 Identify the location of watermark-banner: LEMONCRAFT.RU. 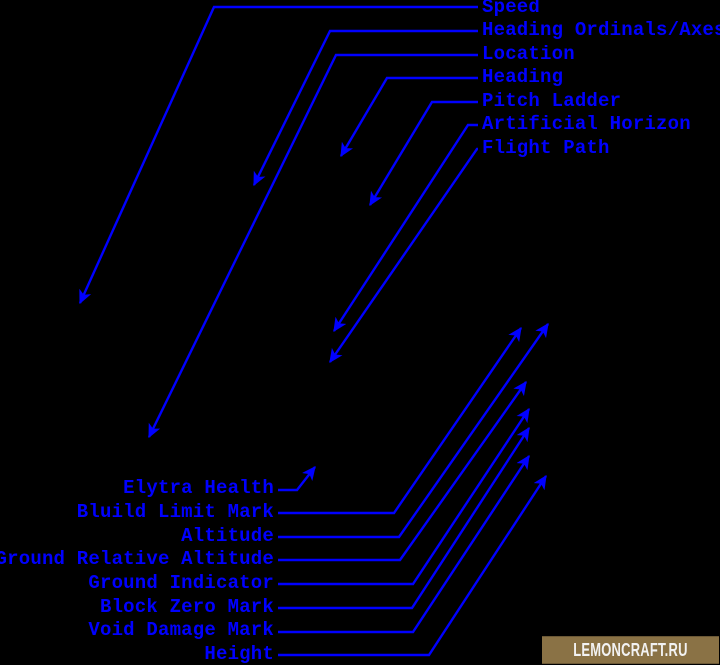
(630, 650).